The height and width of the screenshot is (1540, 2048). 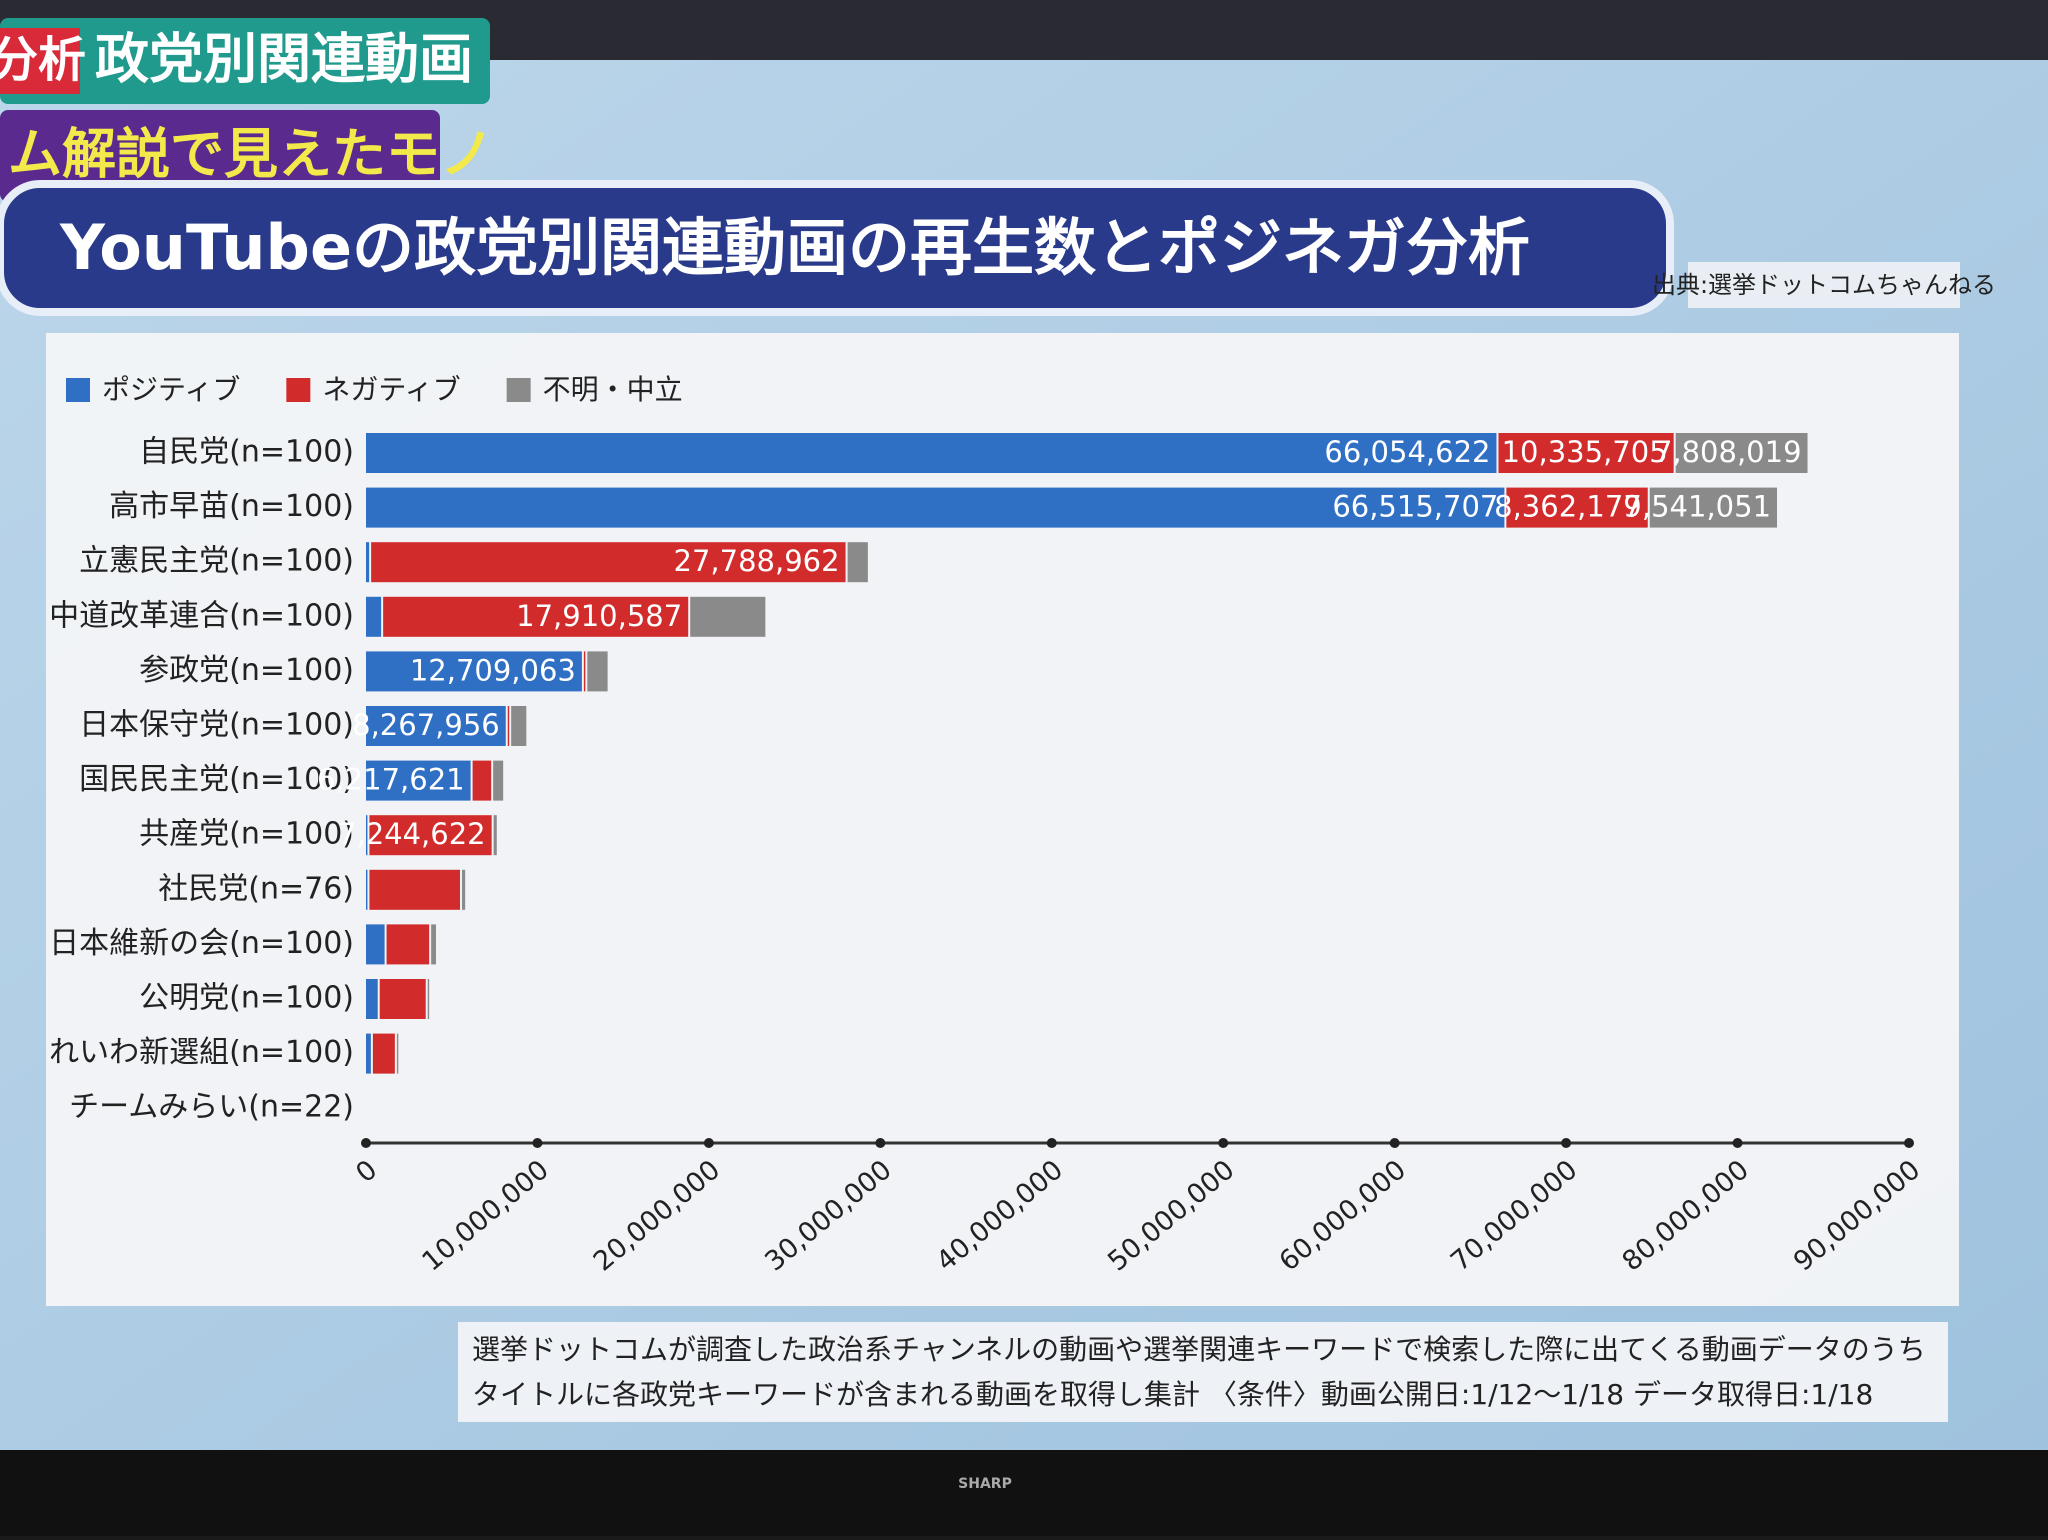 I want to click on value-label: 12,709,063, so click(x=493, y=670).